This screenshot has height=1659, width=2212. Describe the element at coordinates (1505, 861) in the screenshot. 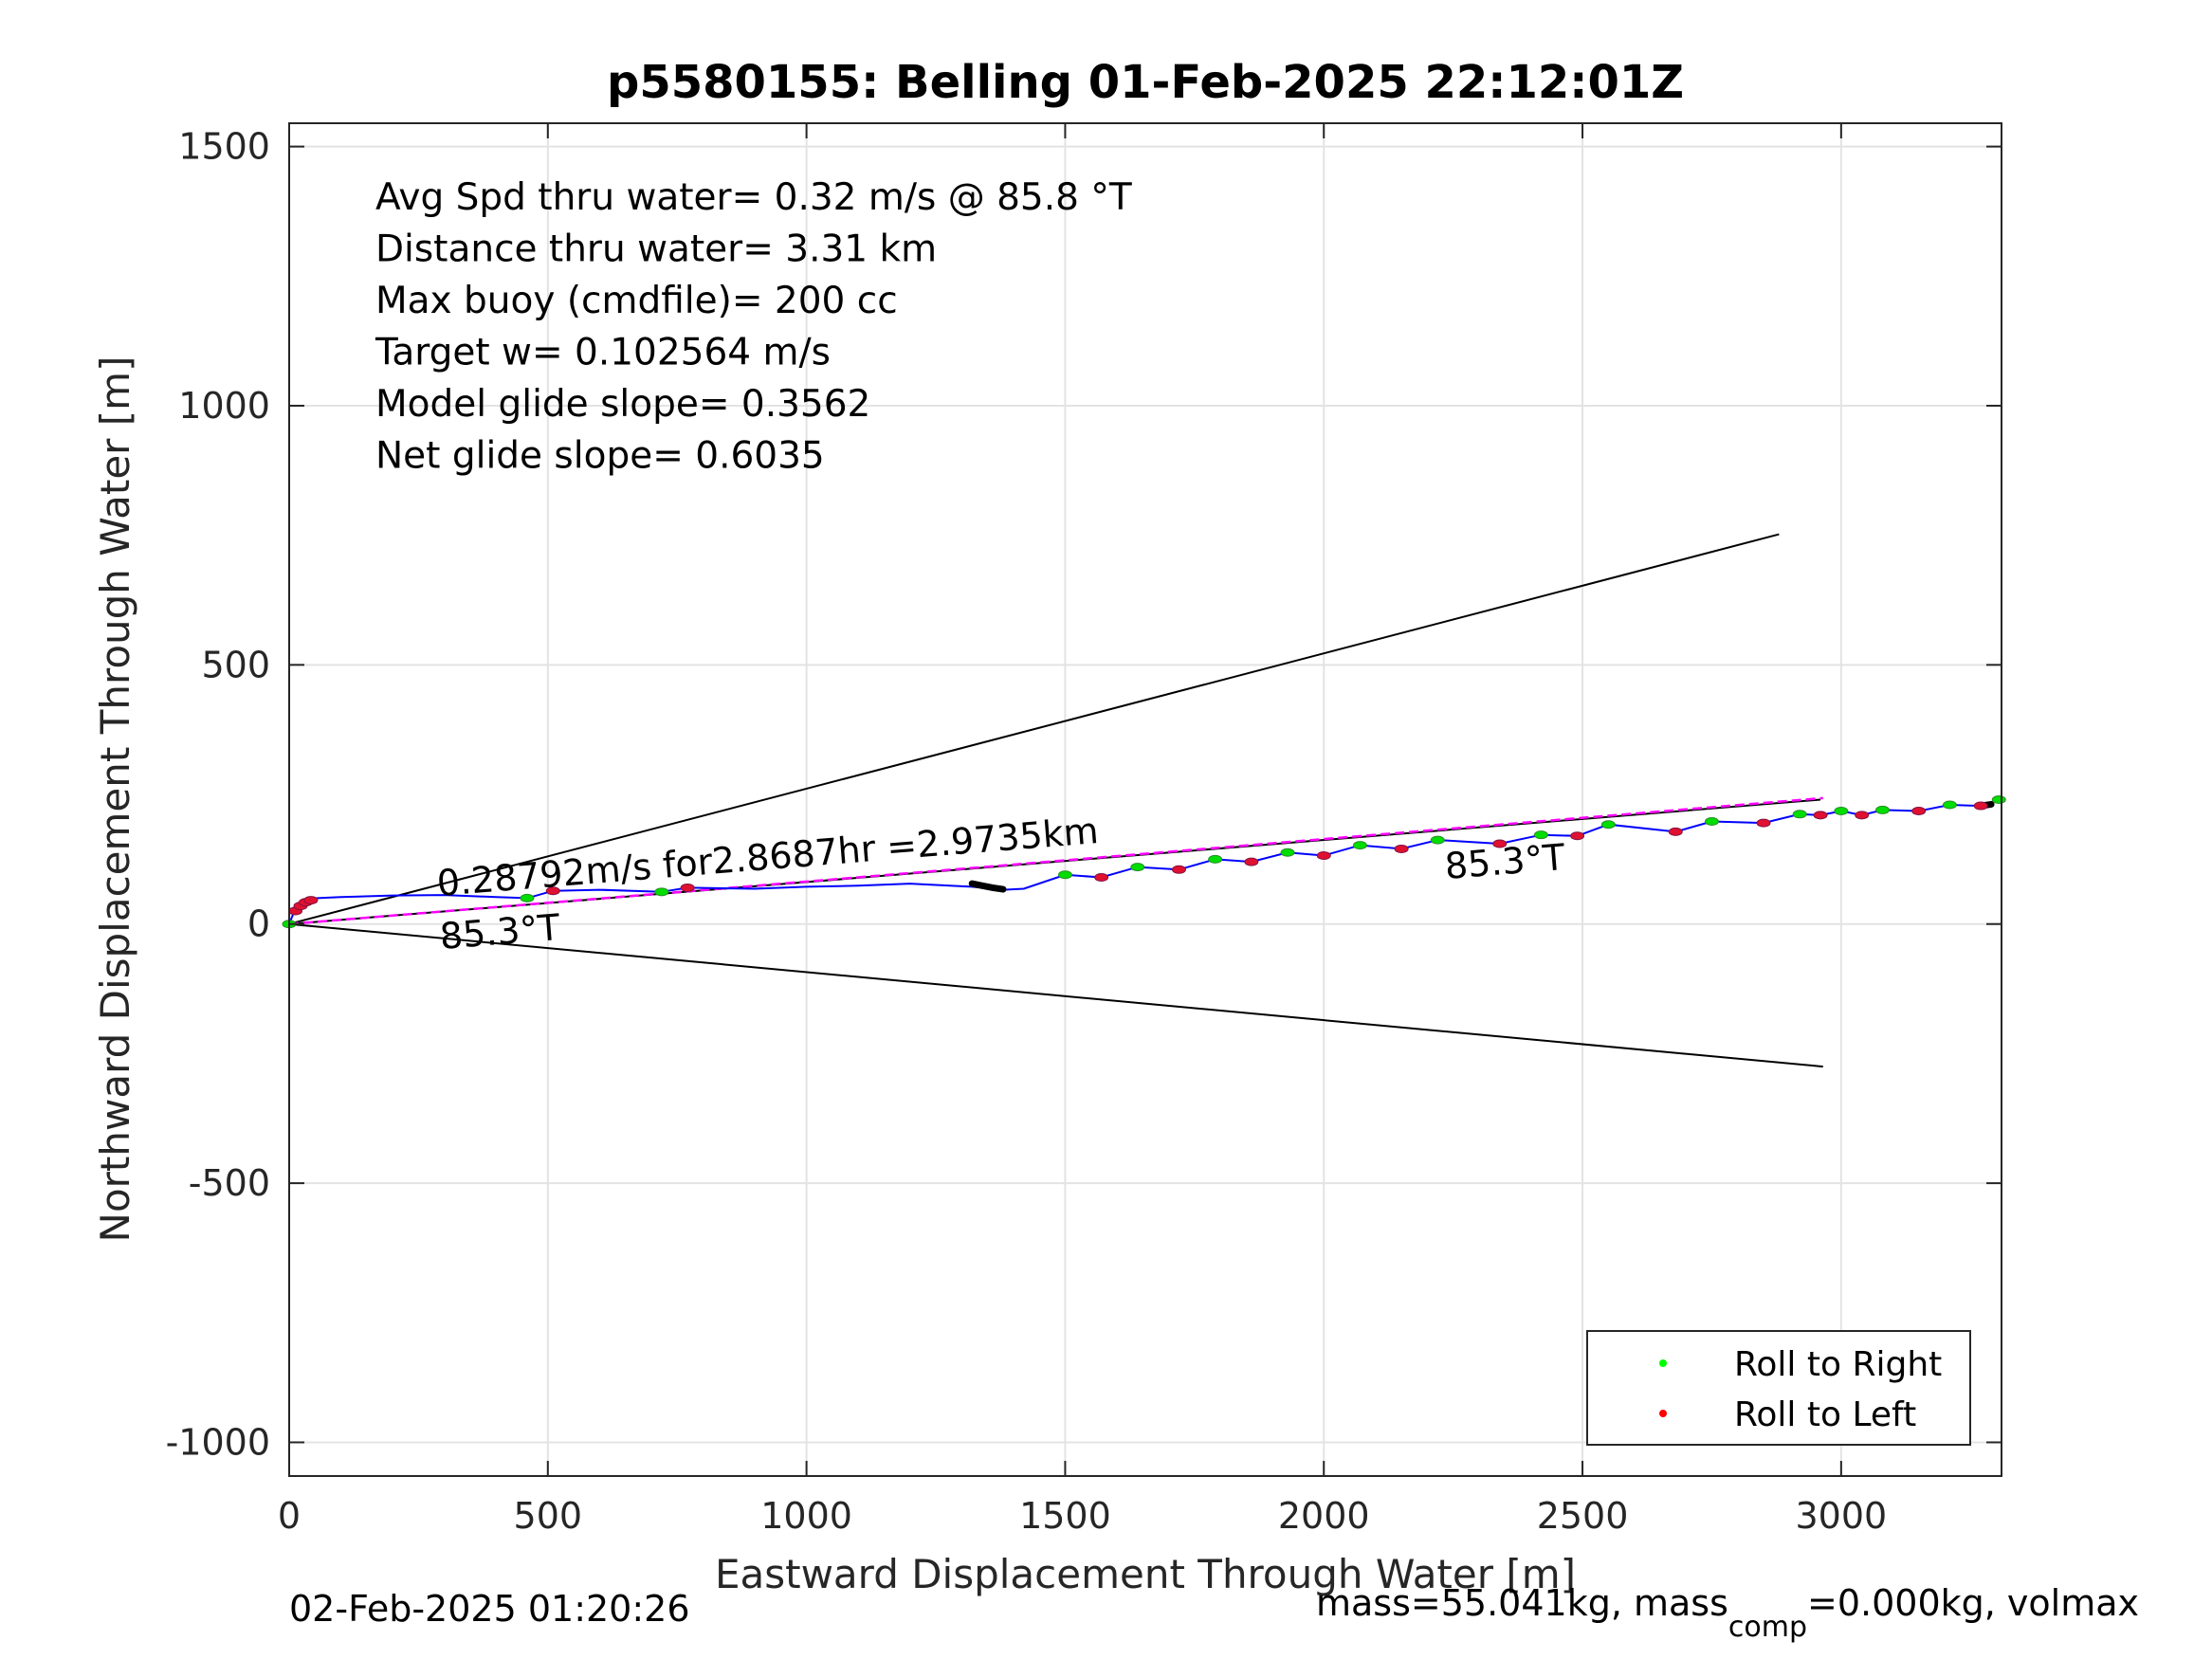

I see `heading-label-right: 85.3°T` at that location.